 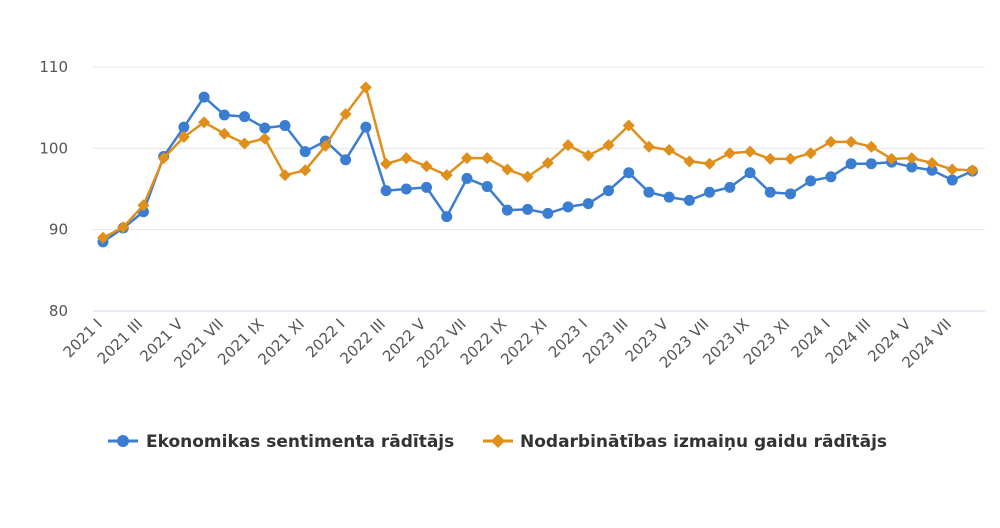 I want to click on y-axis-tick-labels: 80 90 100 110, so click(x=53, y=189).